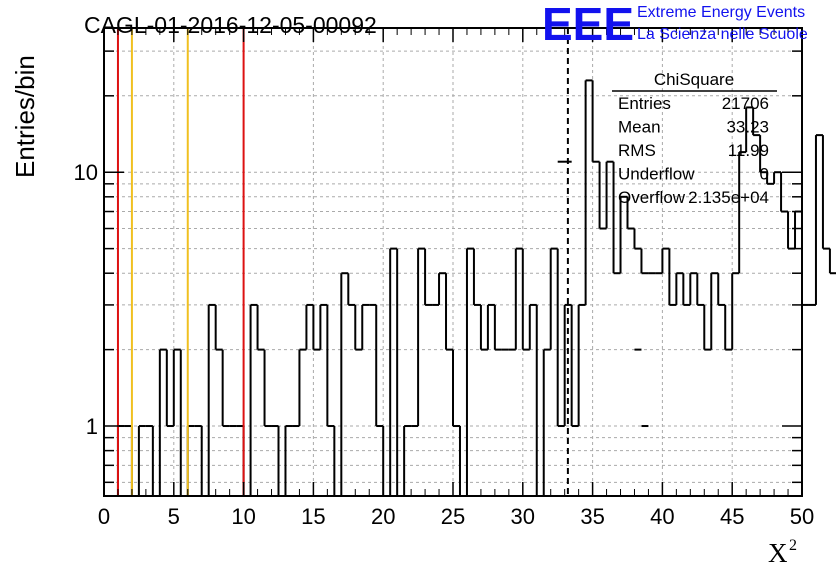  Describe the element at coordinates (802, 516) in the screenshot. I see `x-tick-label: 50` at that location.